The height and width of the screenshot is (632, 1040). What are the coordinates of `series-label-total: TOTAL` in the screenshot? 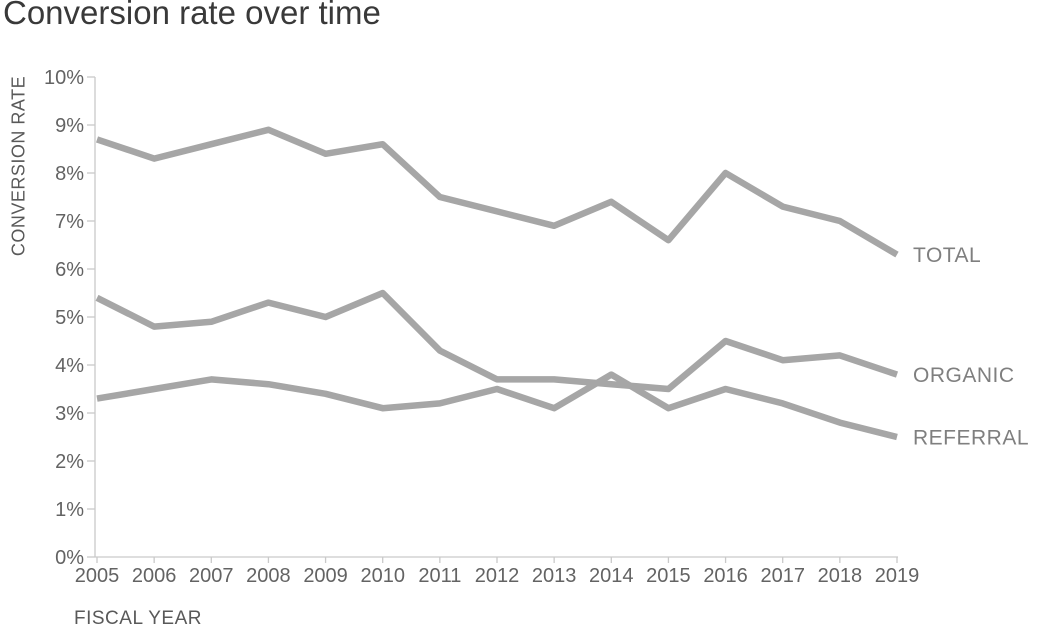 It's located at (947, 255).